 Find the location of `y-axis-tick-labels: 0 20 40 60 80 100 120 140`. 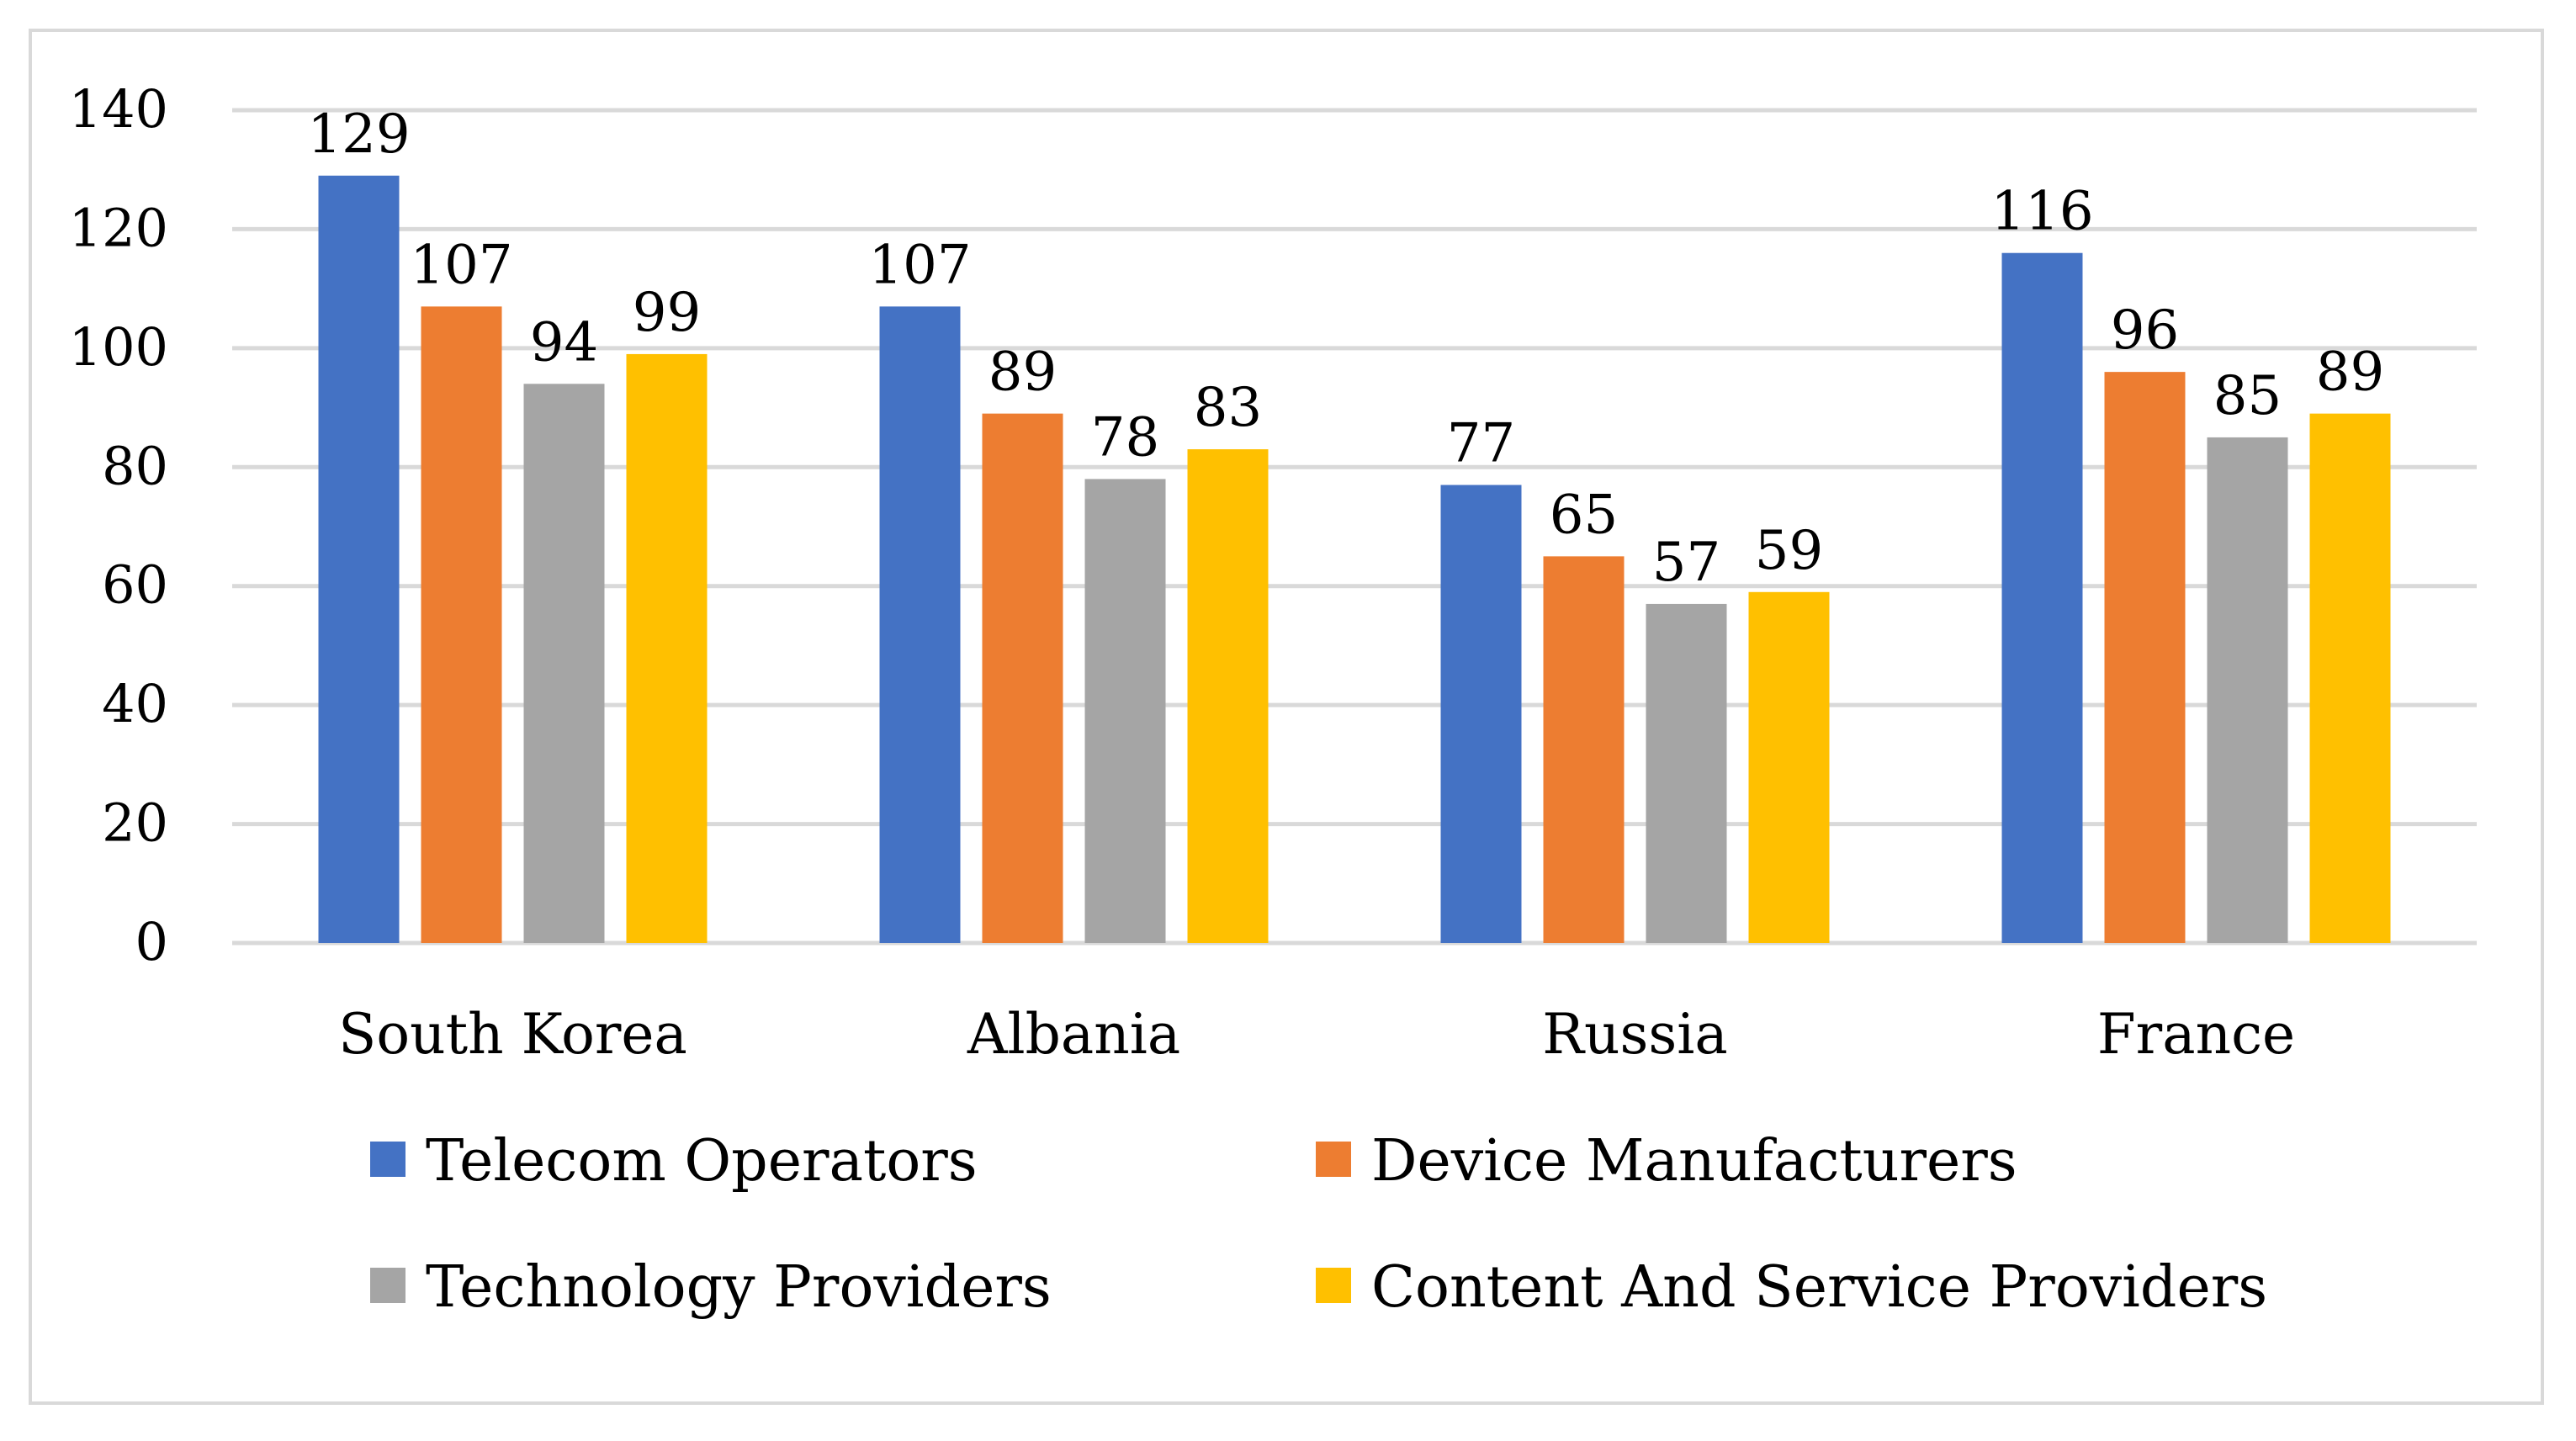

y-axis-tick-labels: 0 20 40 60 80 100 120 140 is located at coordinates (119, 525).